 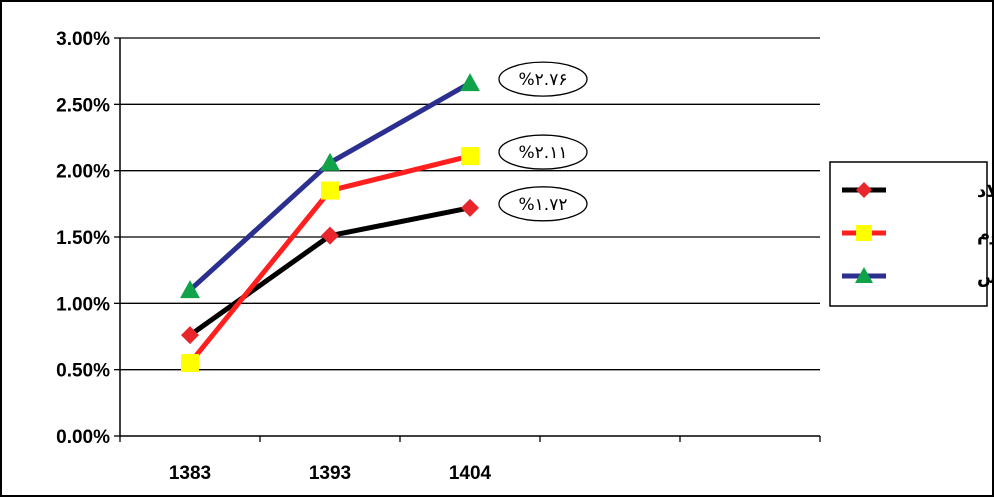 What do you see at coordinates (83, 371) in the screenshot?
I see `y-tick-label: 0.50%` at bounding box center [83, 371].